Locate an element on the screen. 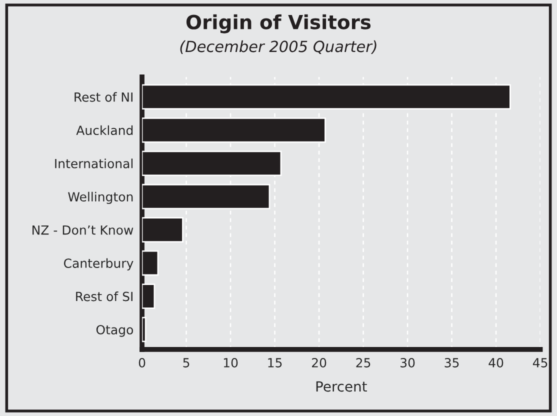 This screenshot has width=557, height=416. x-tick-label: 40 is located at coordinates (496, 363).